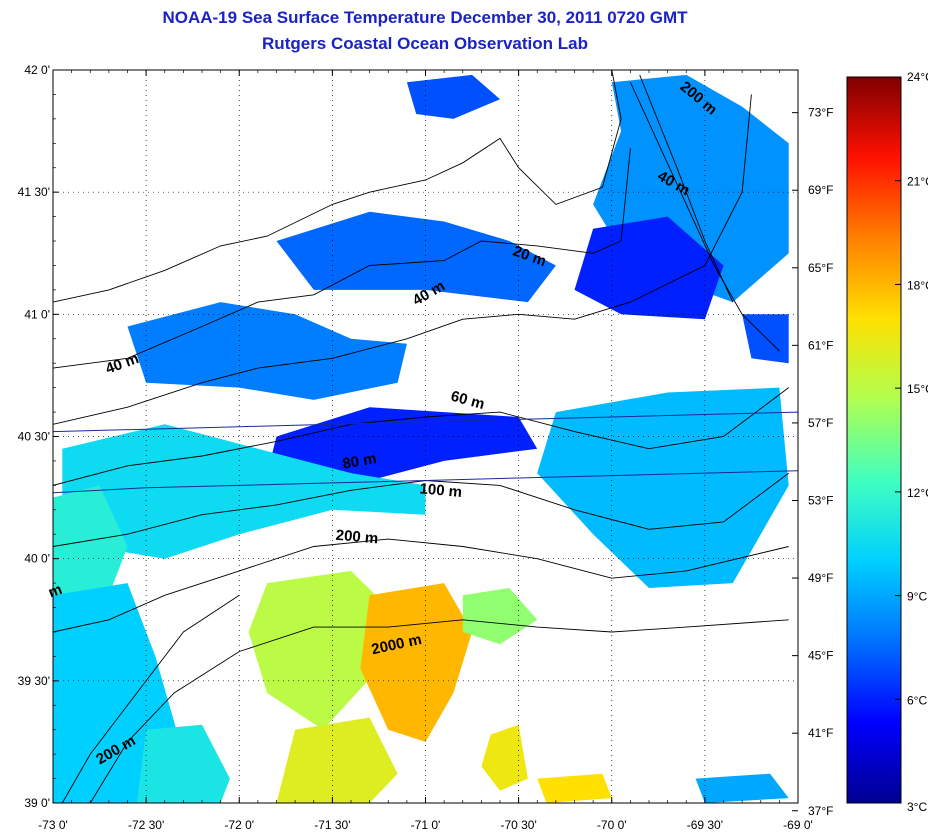 This screenshot has height=840, width=928. What do you see at coordinates (820, 345) in the screenshot?
I see `fahrenheit-tick-label: 61°F` at bounding box center [820, 345].